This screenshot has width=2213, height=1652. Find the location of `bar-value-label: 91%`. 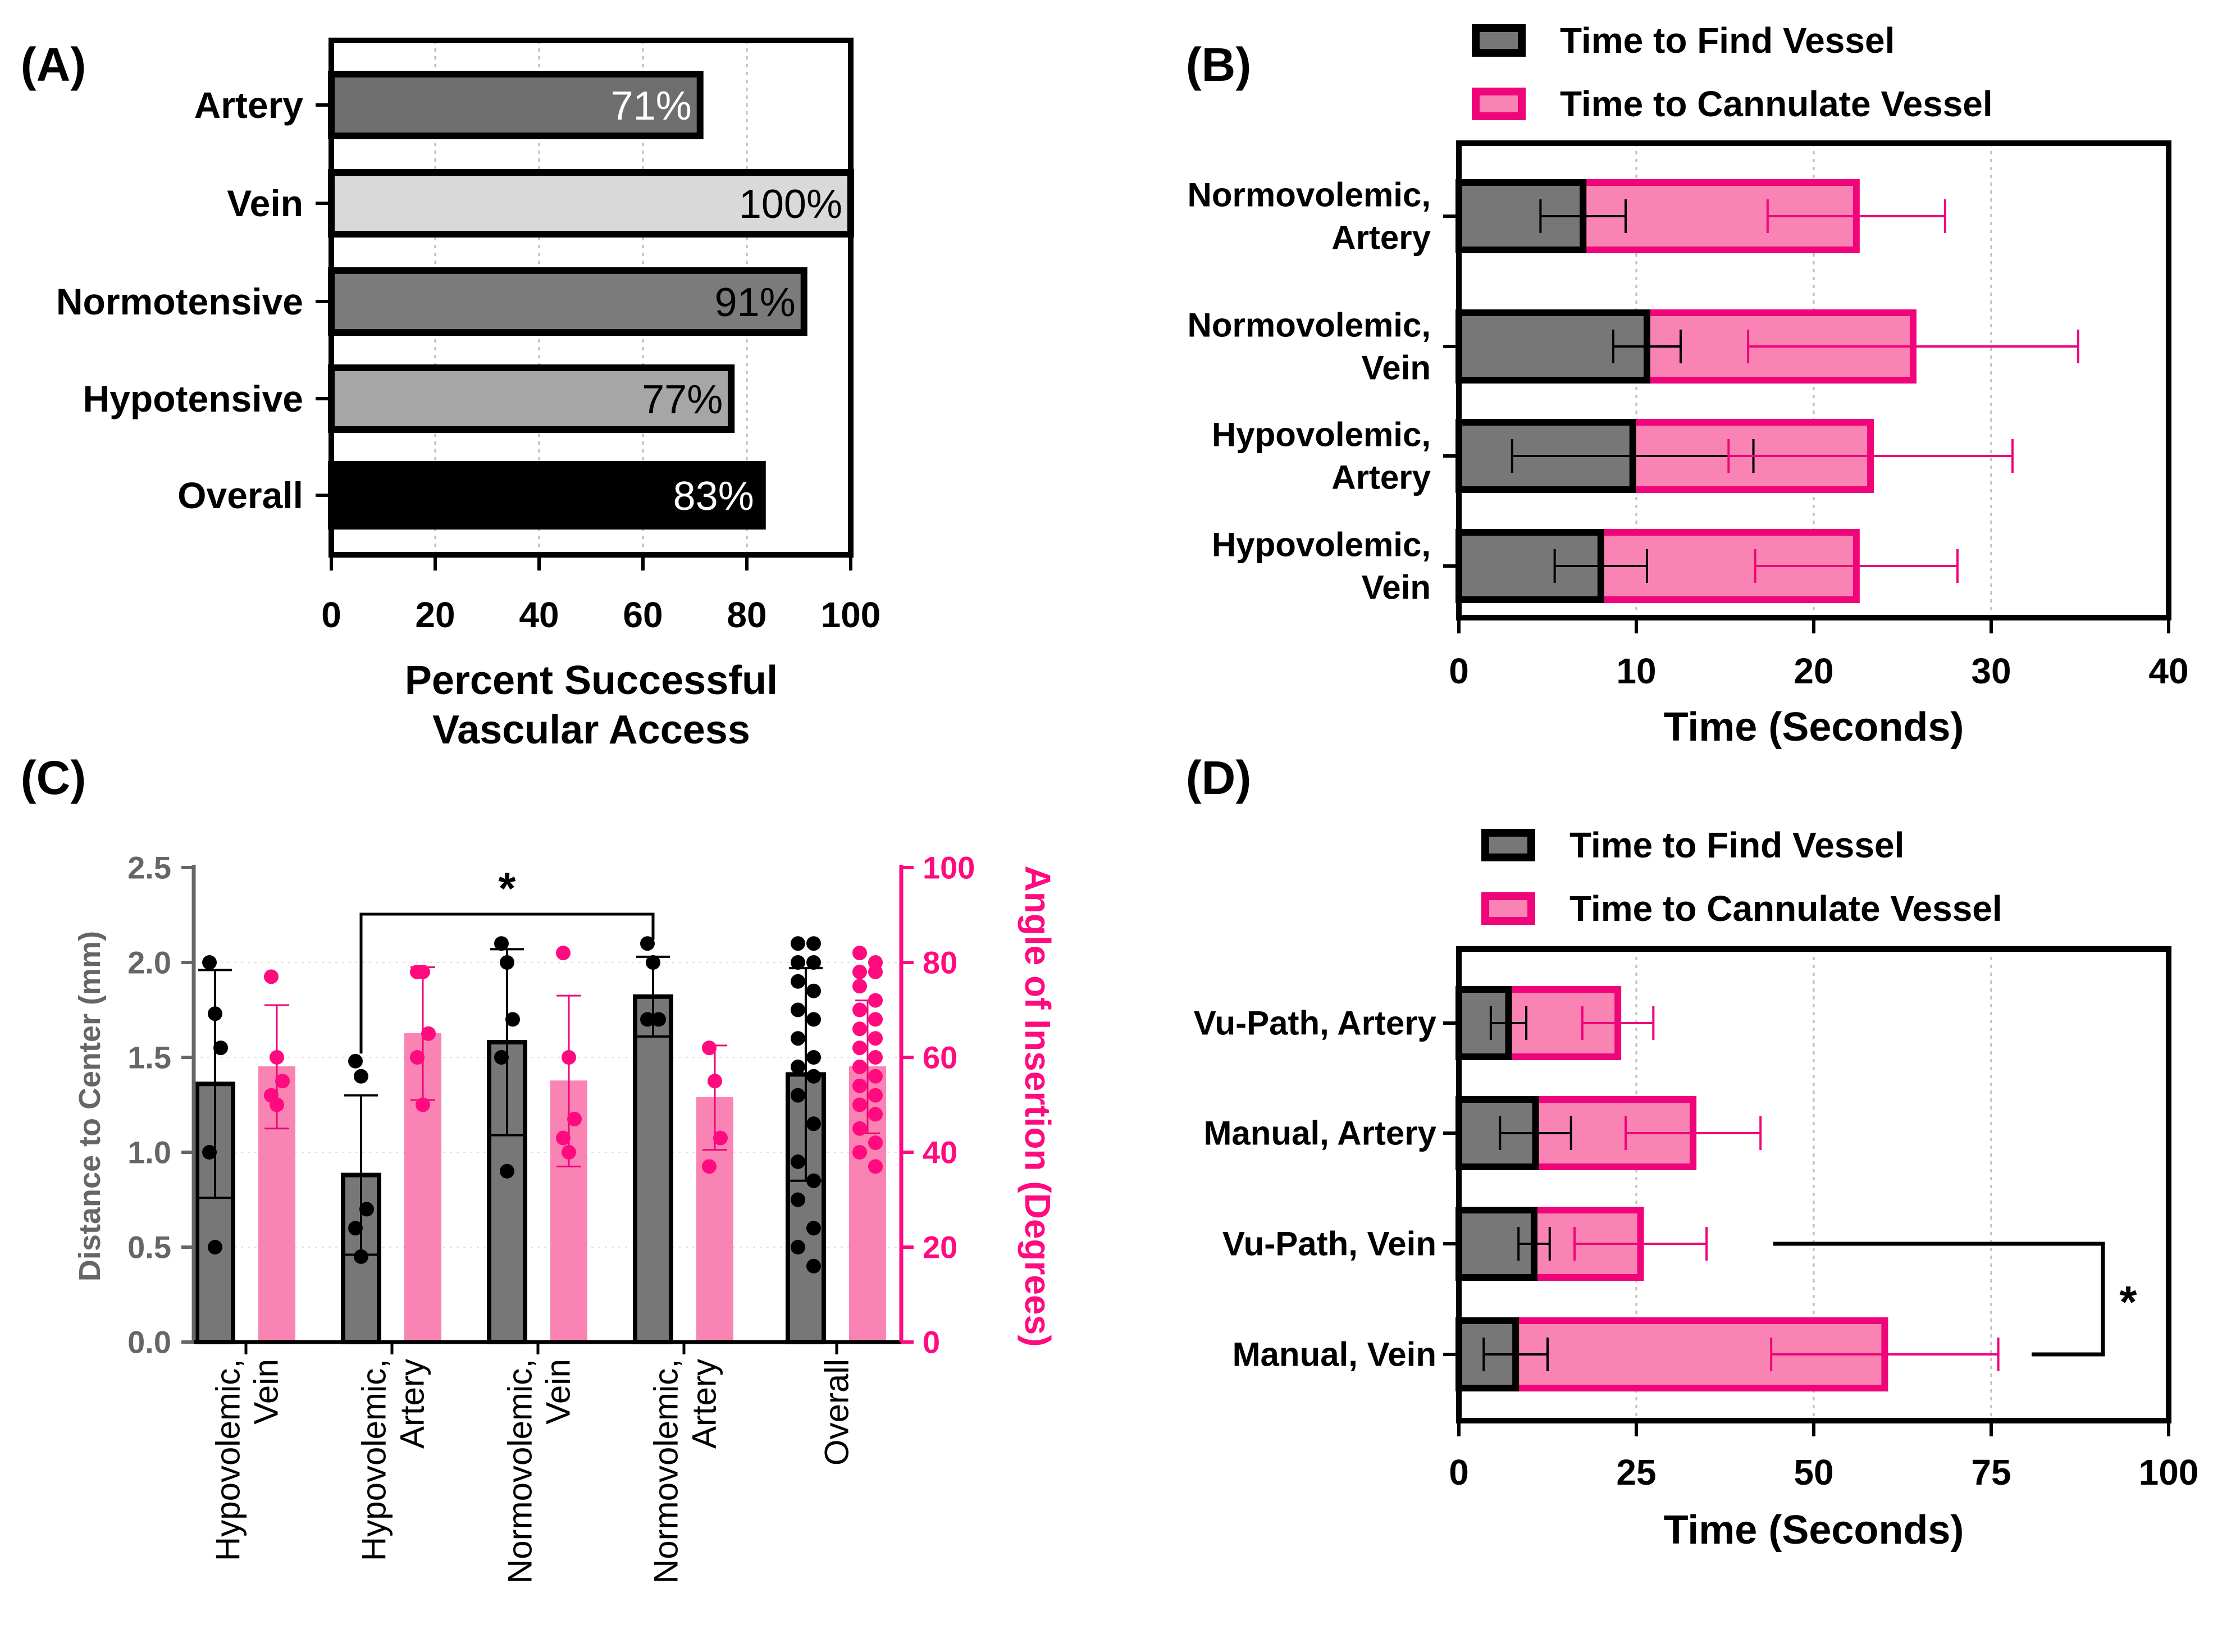

bar-value-label: 91% is located at coordinates (755, 302).